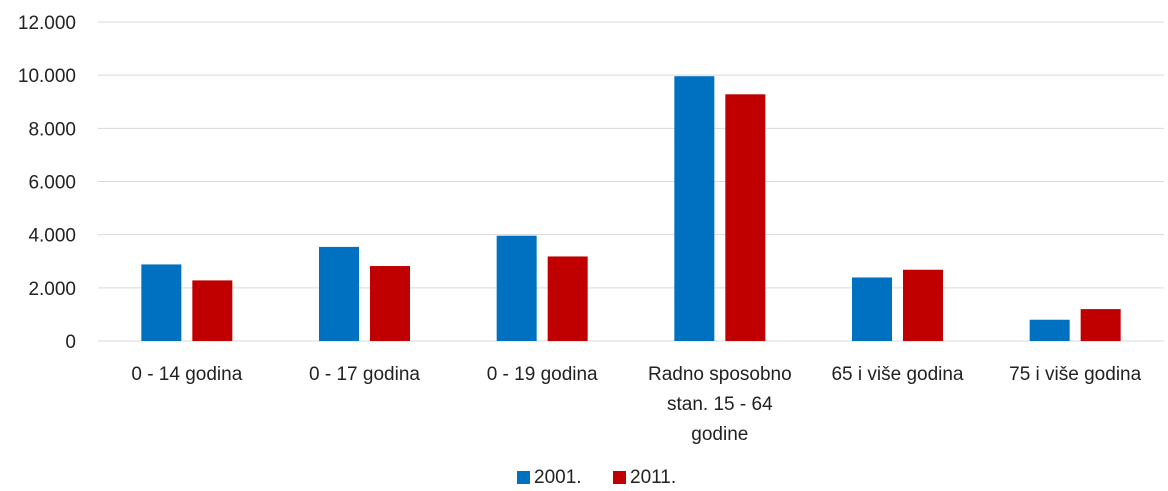 The height and width of the screenshot is (491, 1168). I want to click on y-tick-label: 12.000, so click(47, 23).